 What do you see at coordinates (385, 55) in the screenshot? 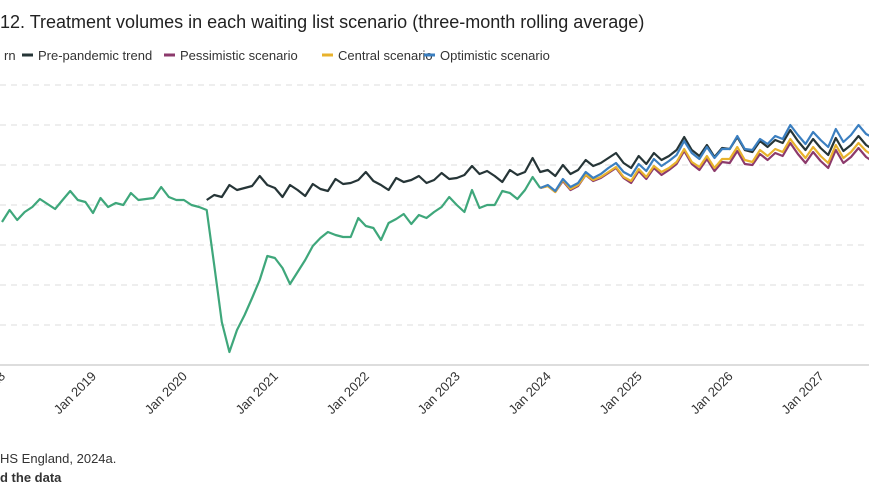
I see `legend-label: Central scenario` at bounding box center [385, 55].